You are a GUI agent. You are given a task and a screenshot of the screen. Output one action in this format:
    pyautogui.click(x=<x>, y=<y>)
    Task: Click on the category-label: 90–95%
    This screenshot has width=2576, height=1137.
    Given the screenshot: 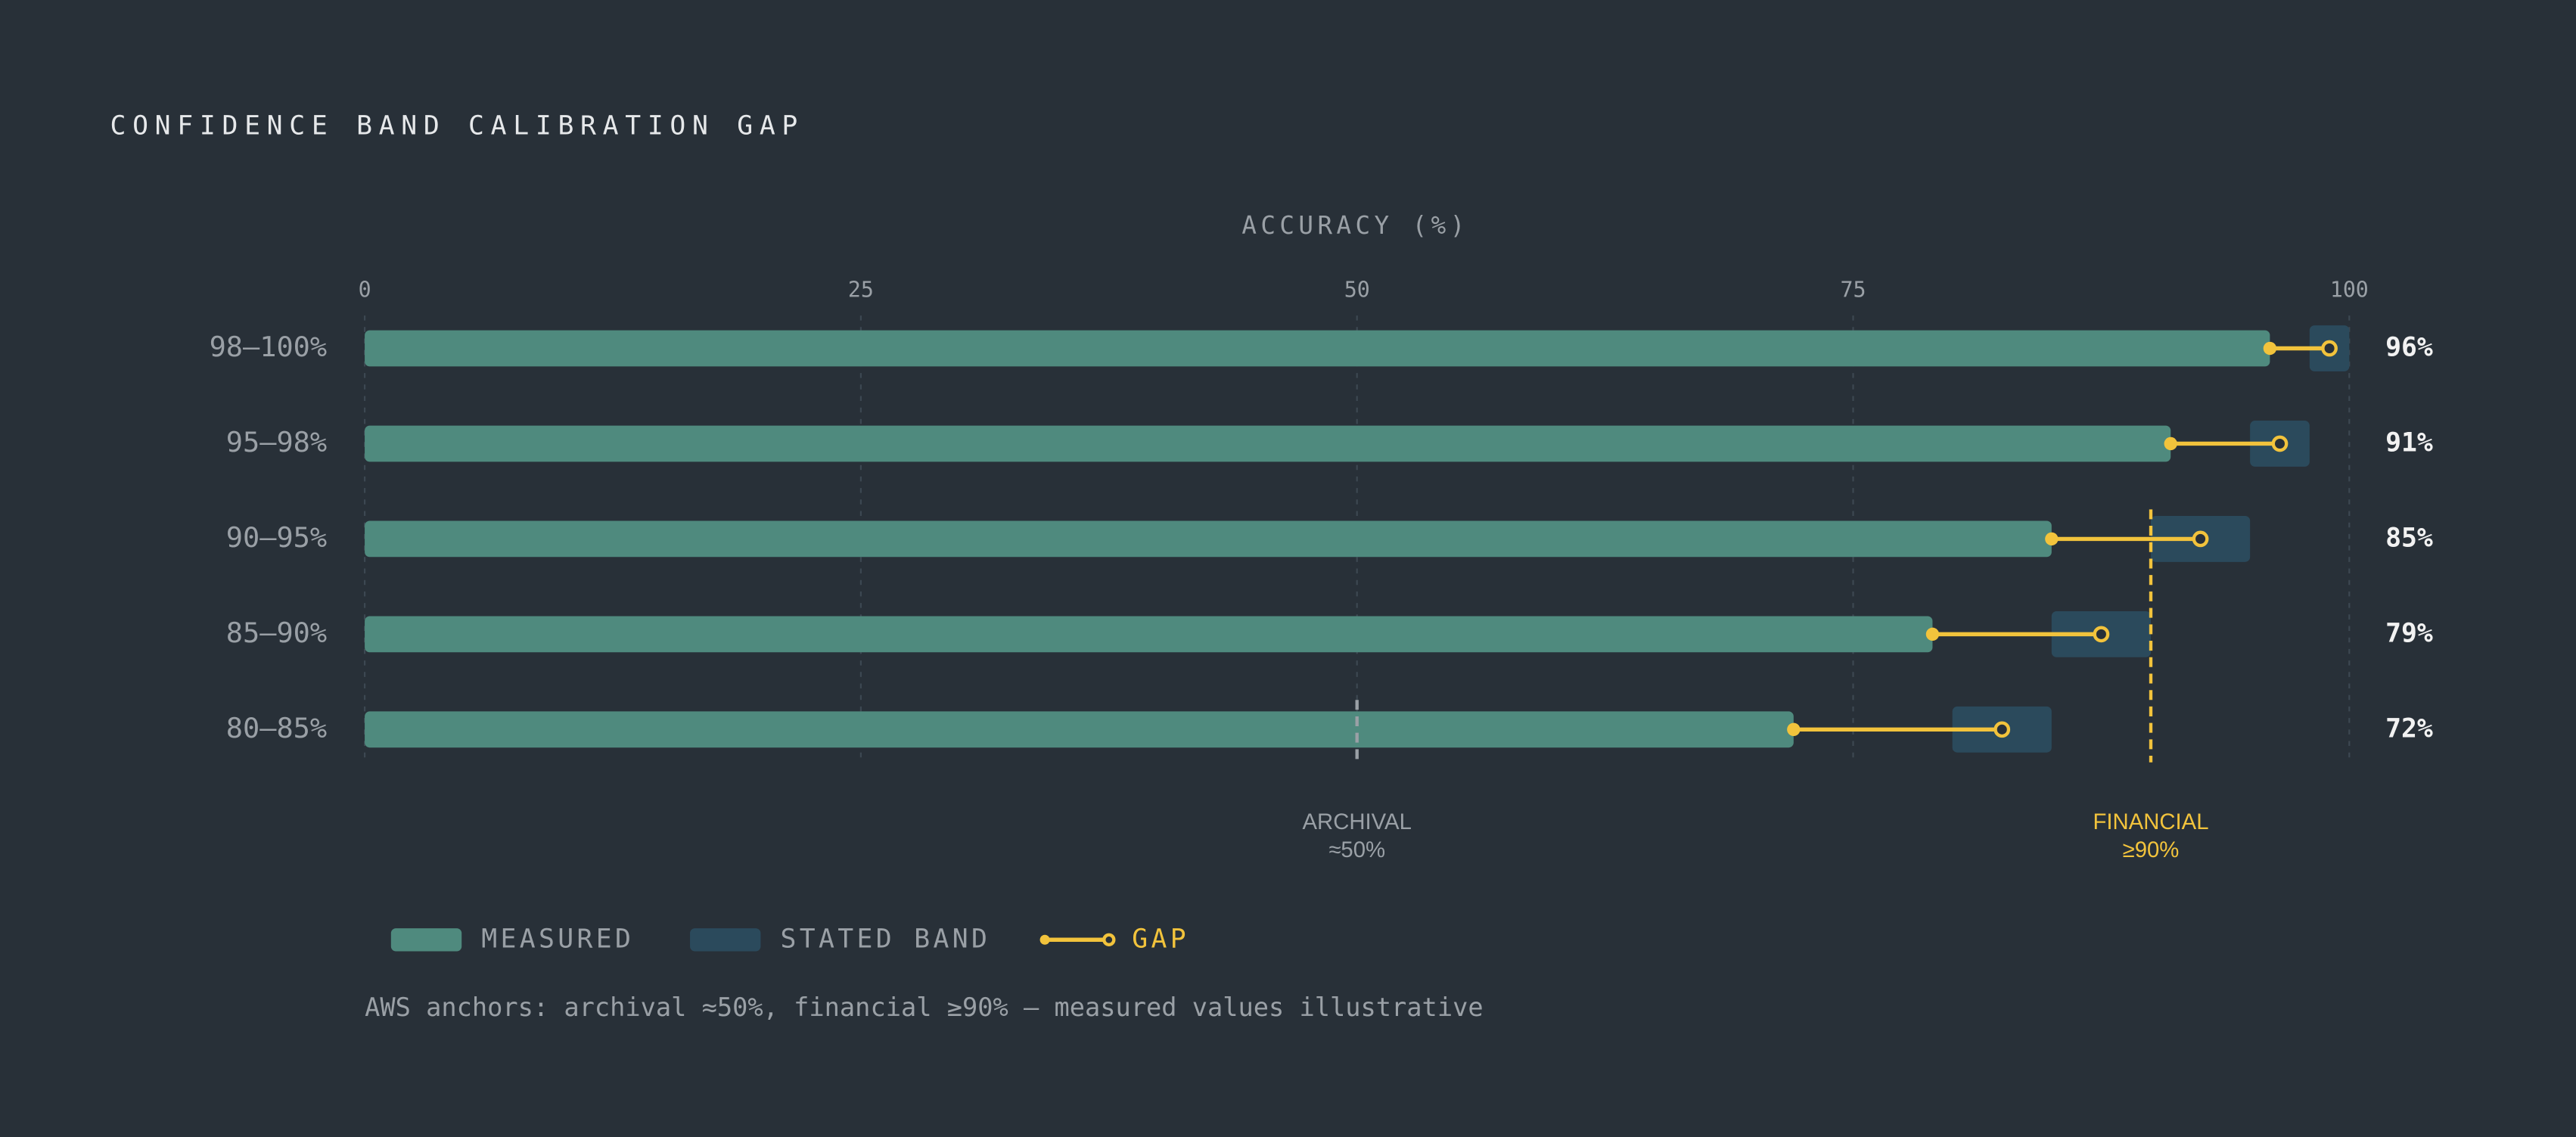 What is the action you would take?
    pyautogui.click(x=276, y=537)
    